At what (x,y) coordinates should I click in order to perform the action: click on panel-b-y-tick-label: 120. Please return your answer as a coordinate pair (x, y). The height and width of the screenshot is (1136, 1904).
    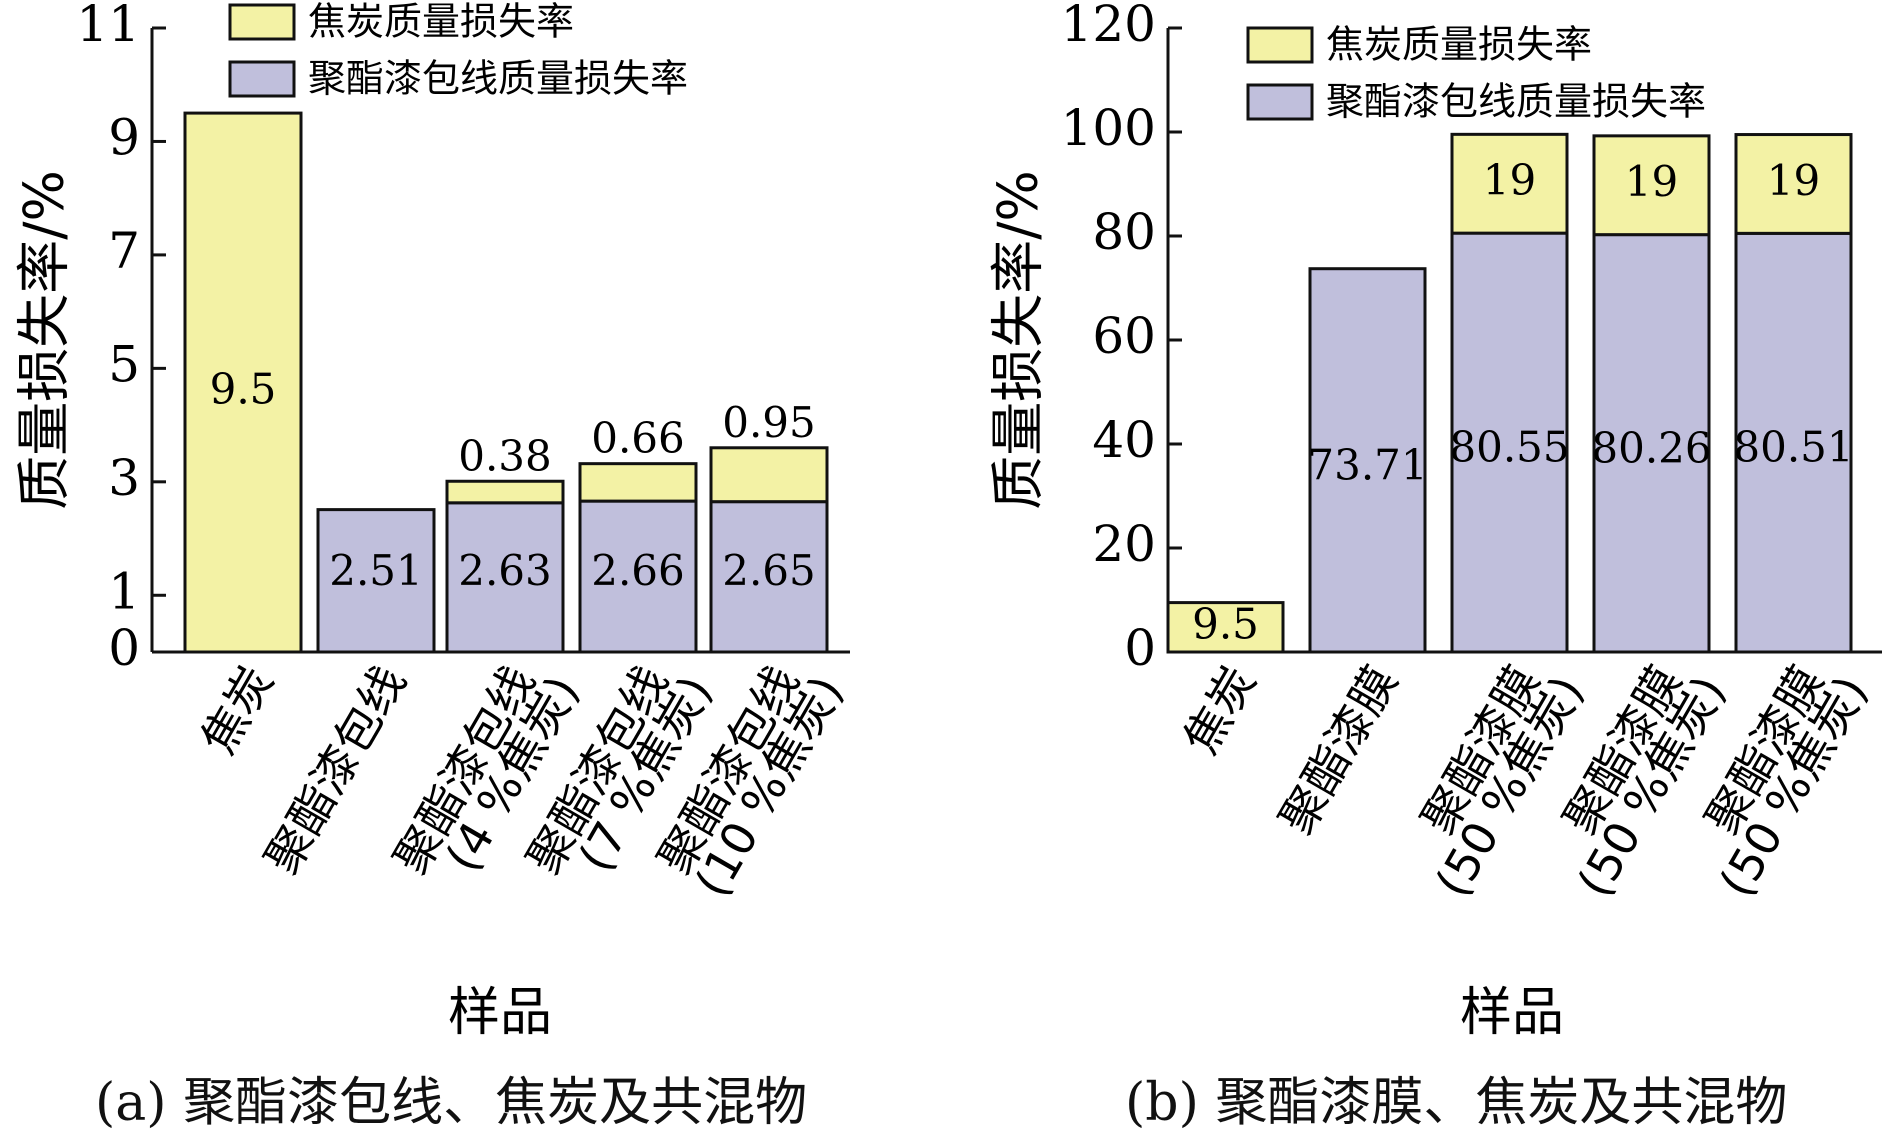
    Looking at the image, I should click on (1108, 26).